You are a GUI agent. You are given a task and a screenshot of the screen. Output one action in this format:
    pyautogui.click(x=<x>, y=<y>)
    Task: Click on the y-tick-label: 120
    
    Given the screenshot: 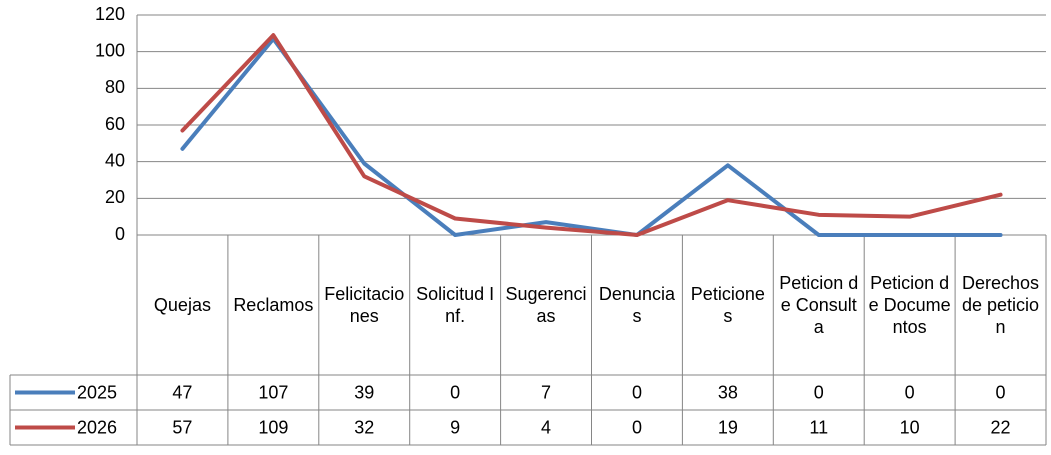 What is the action you would take?
    pyautogui.click(x=110, y=14)
    